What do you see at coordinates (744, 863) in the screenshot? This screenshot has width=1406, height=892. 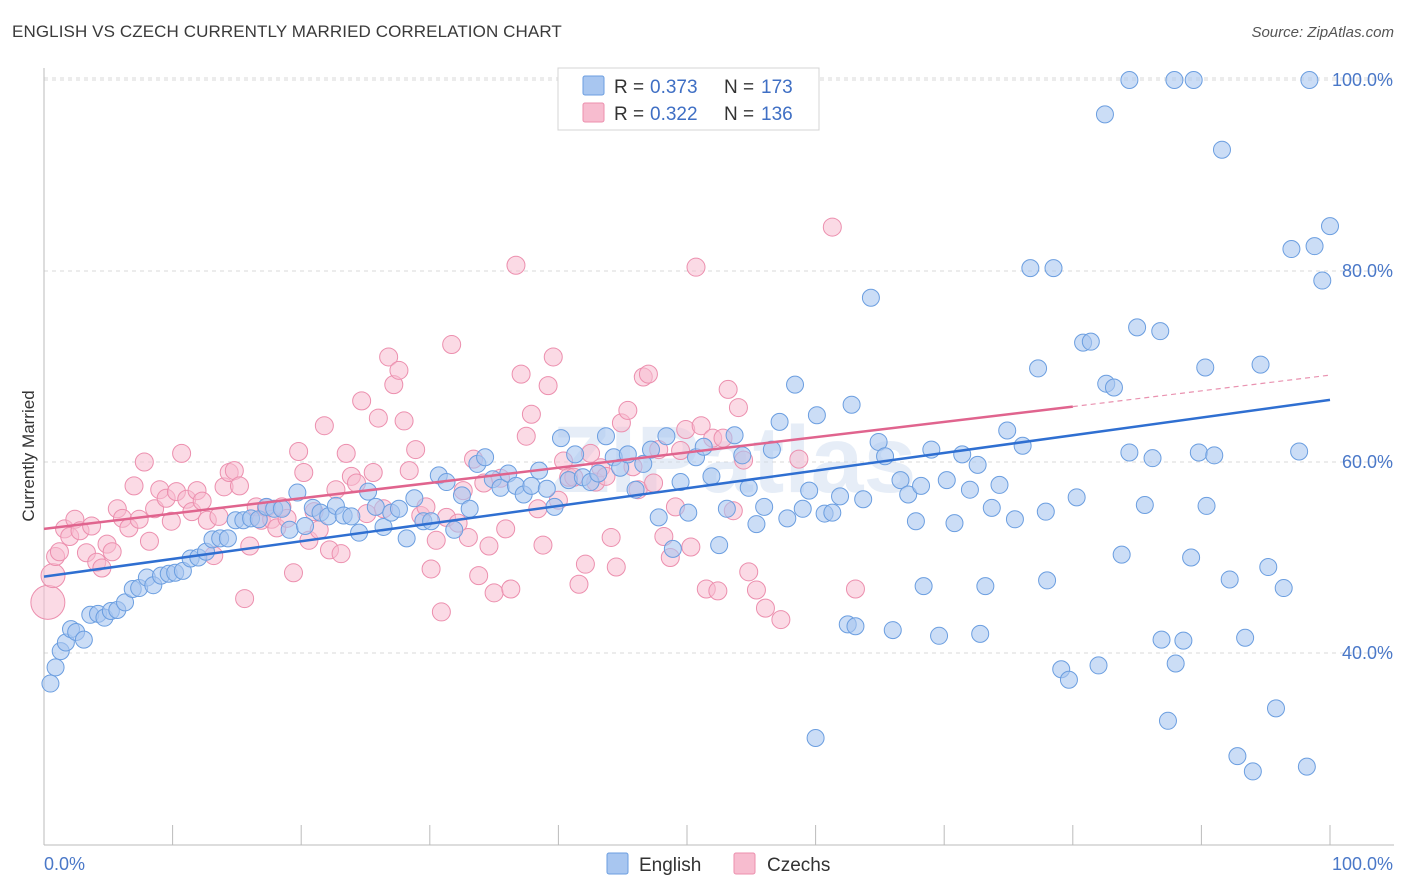 I see `bottom-legend-czech-swatch` at bounding box center [744, 863].